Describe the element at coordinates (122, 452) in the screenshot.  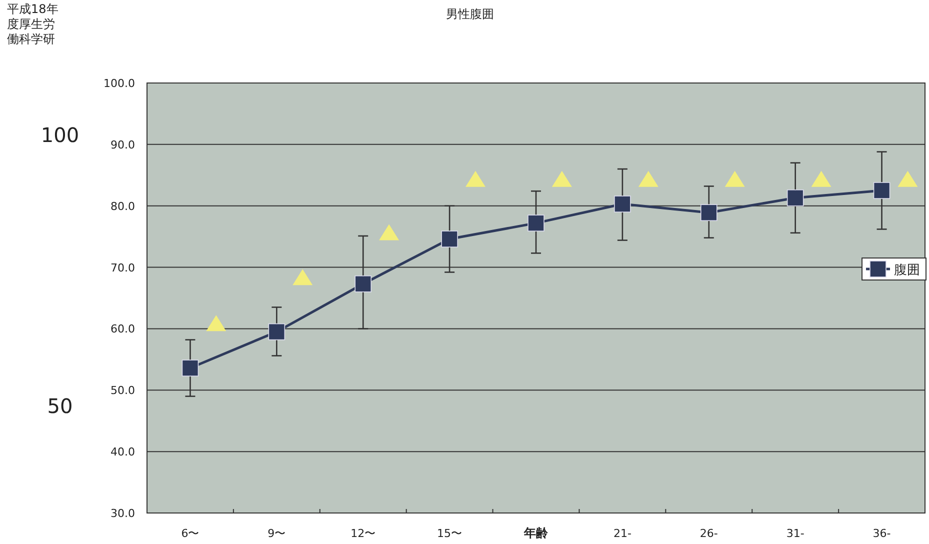
I see `y-tick-label: 40.0` at that location.